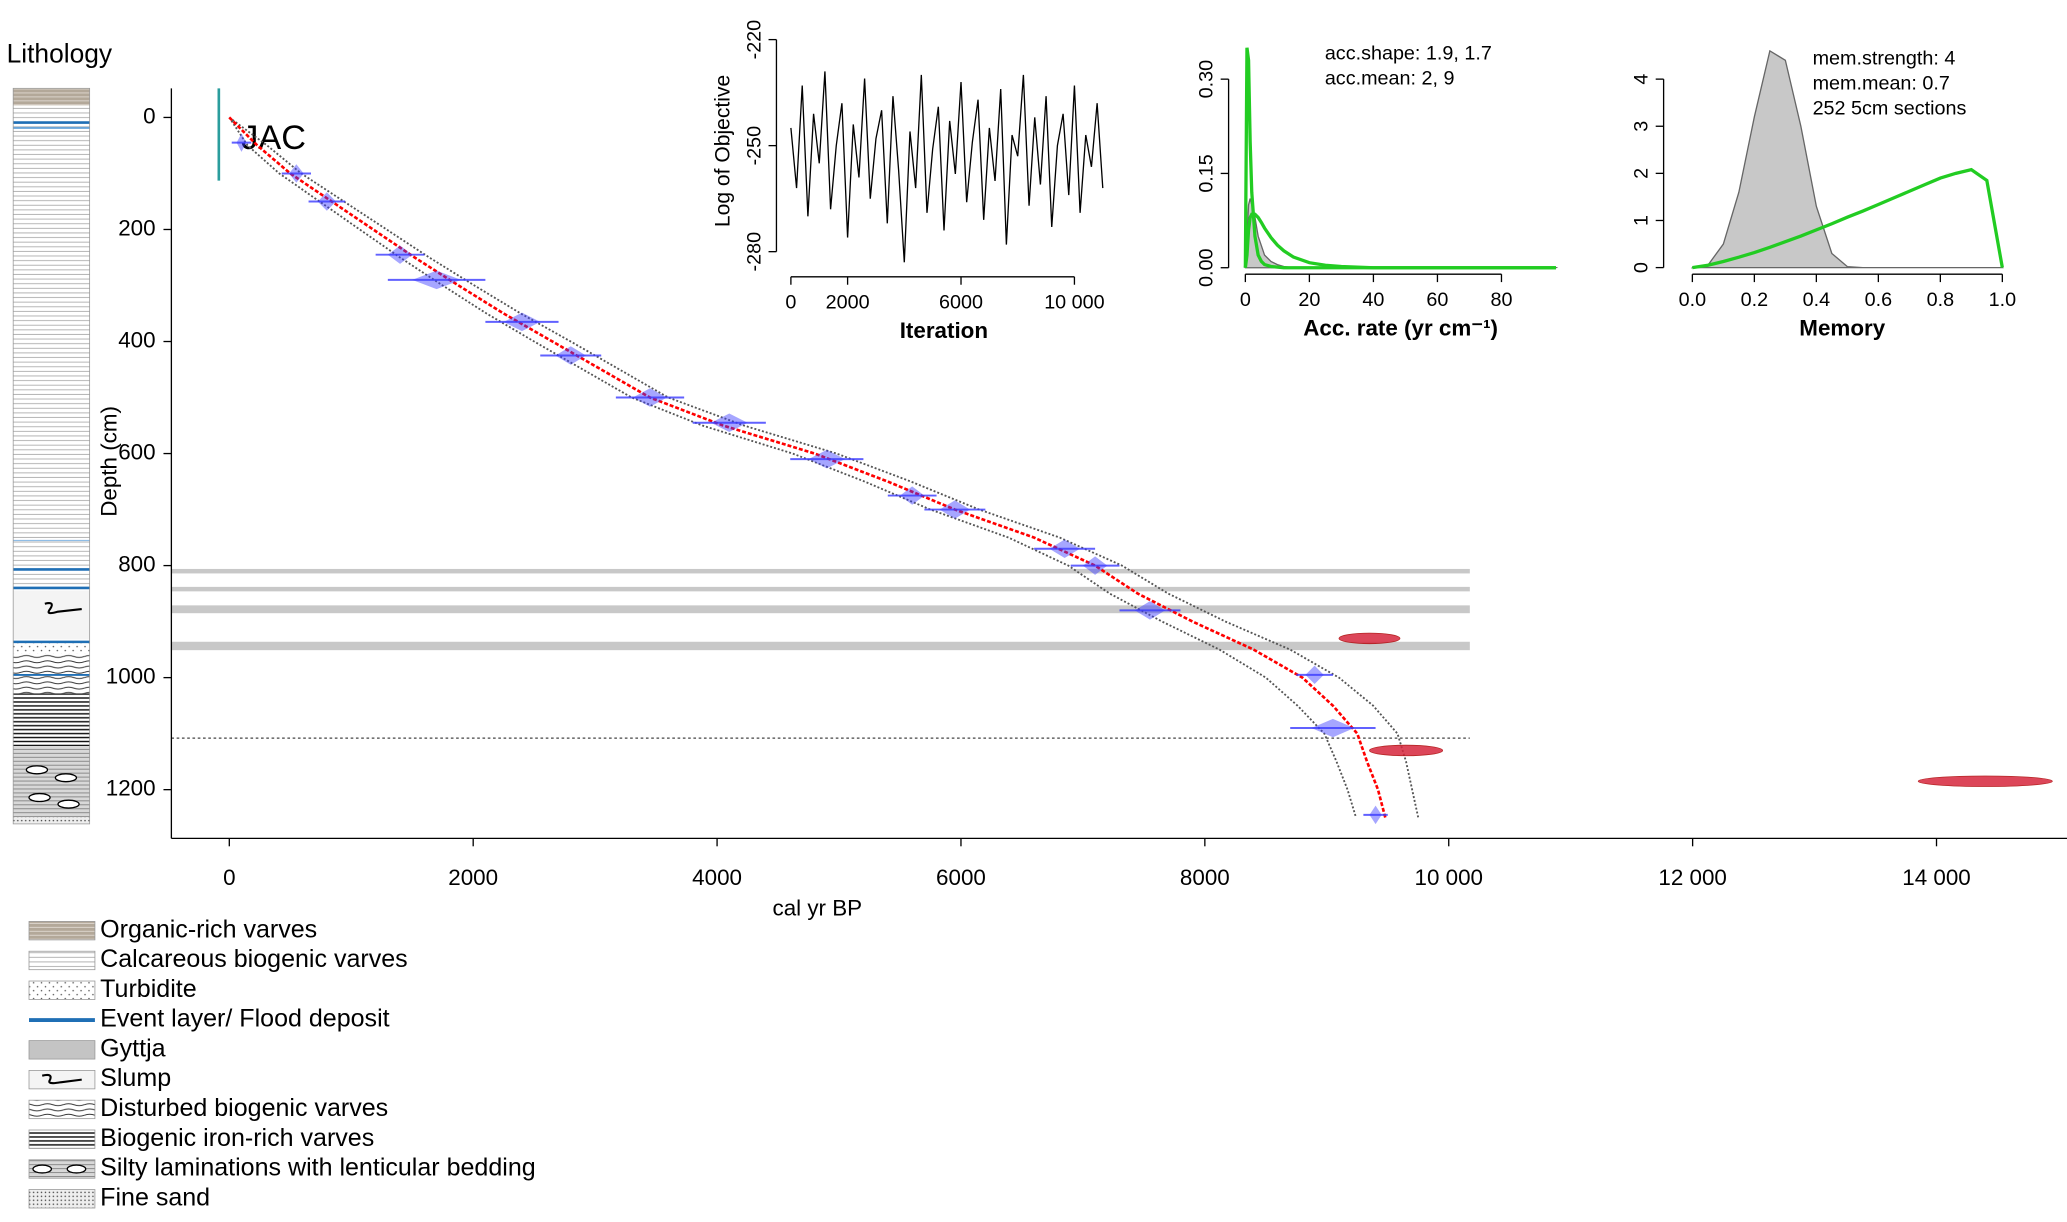 The width and height of the screenshot is (2067, 1222). What do you see at coordinates (136, 564) in the screenshot?
I see `y-tick-label: 800` at bounding box center [136, 564].